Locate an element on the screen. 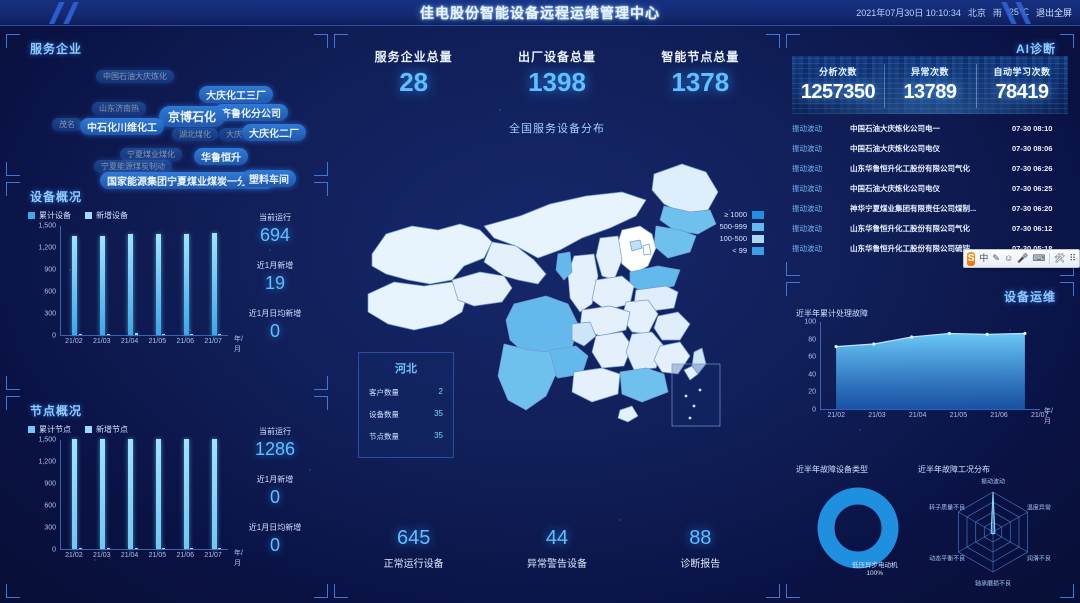 This screenshot has height=603, width=1080. x-tick-label: 21/03 is located at coordinates (877, 415).